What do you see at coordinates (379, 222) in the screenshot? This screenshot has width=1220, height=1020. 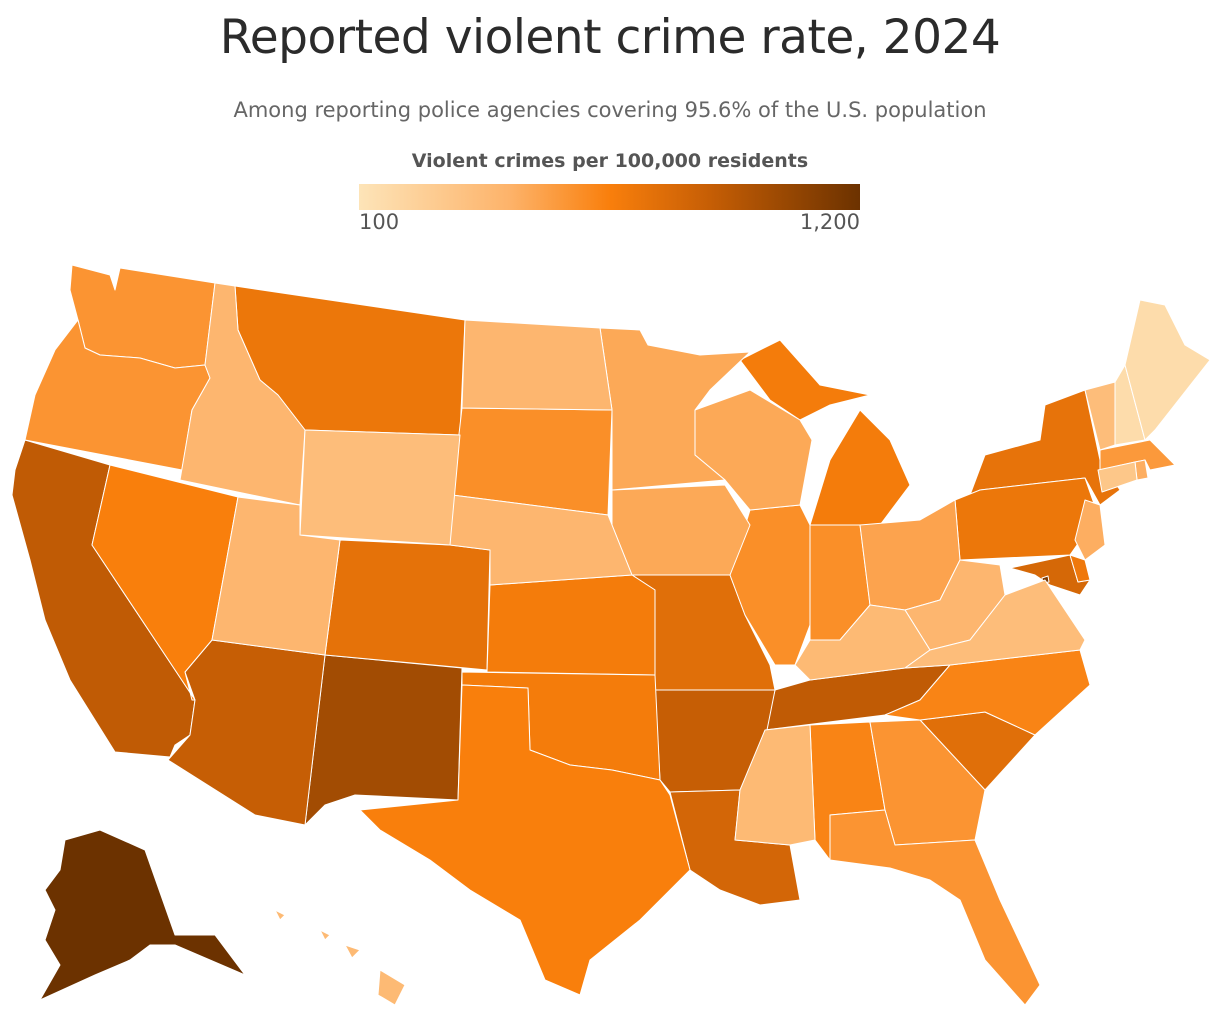 I see `legend-min-label: 100` at bounding box center [379, 222].